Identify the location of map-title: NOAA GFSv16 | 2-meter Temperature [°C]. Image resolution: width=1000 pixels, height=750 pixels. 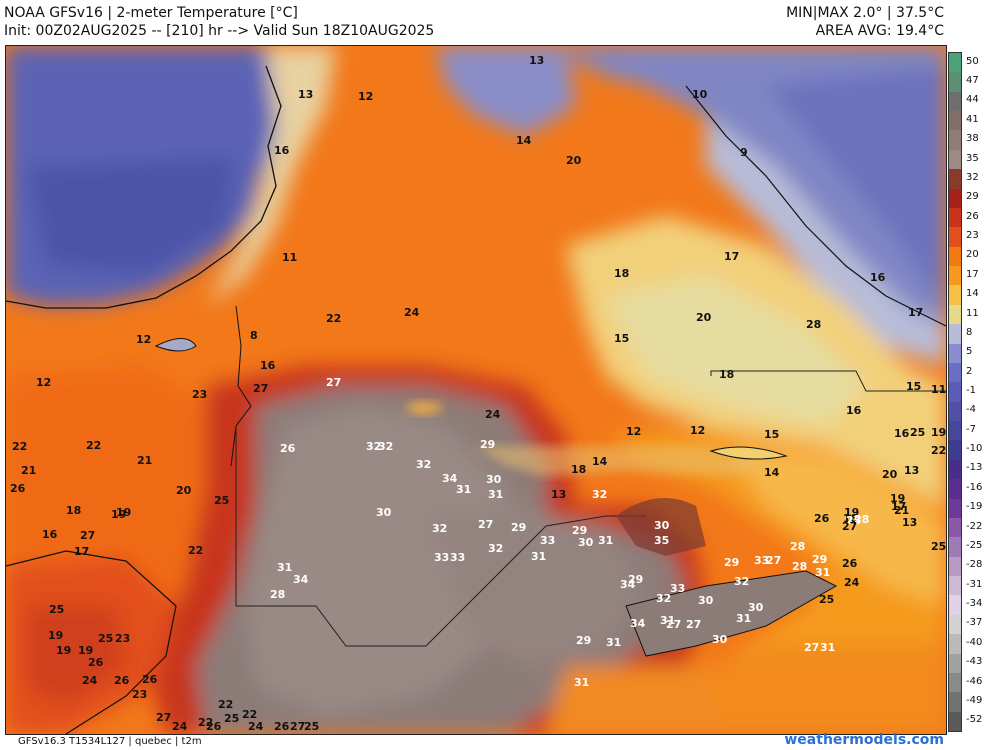
(151, 13).